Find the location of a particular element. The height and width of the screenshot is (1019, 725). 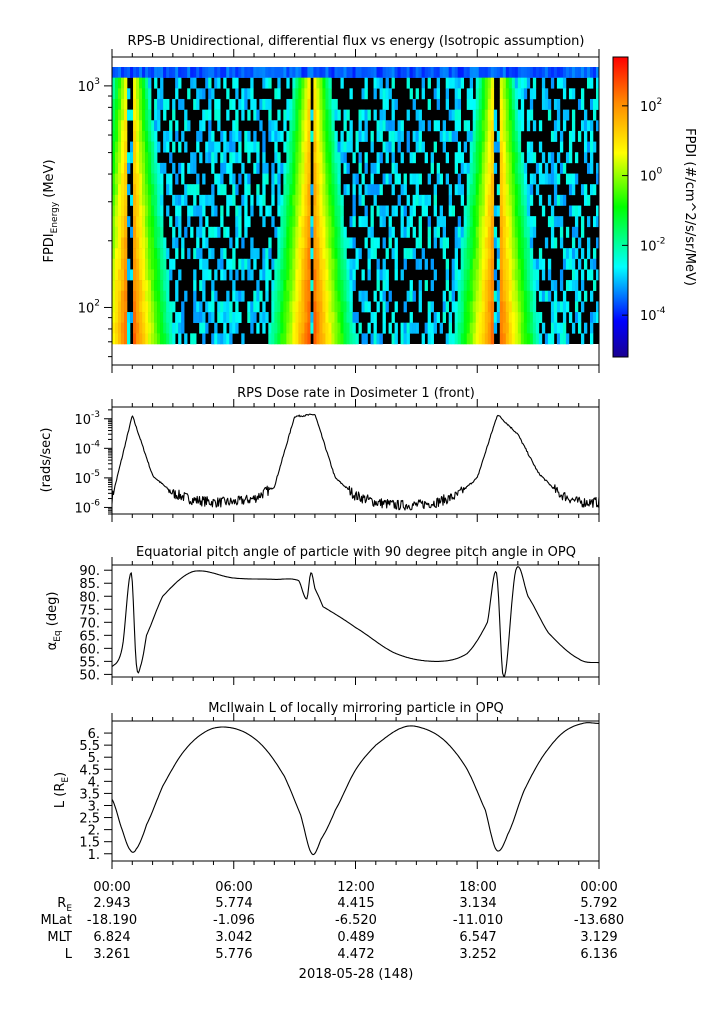

spectrogram-y-label: FPDIEnergy (MeV) is located at coordinates (51, 210).